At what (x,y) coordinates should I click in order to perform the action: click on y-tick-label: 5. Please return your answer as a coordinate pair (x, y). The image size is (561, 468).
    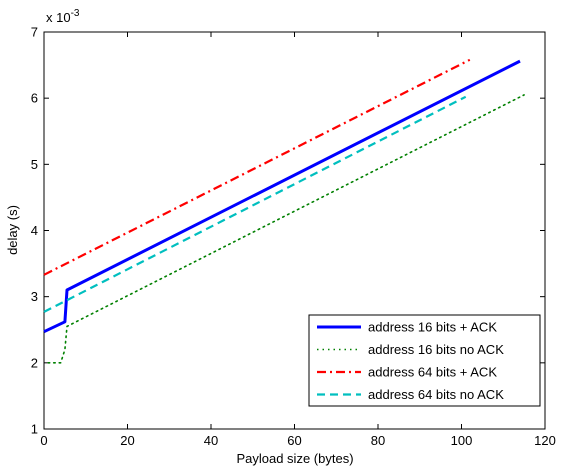
    Looking at the image, I should click on (34, 164).